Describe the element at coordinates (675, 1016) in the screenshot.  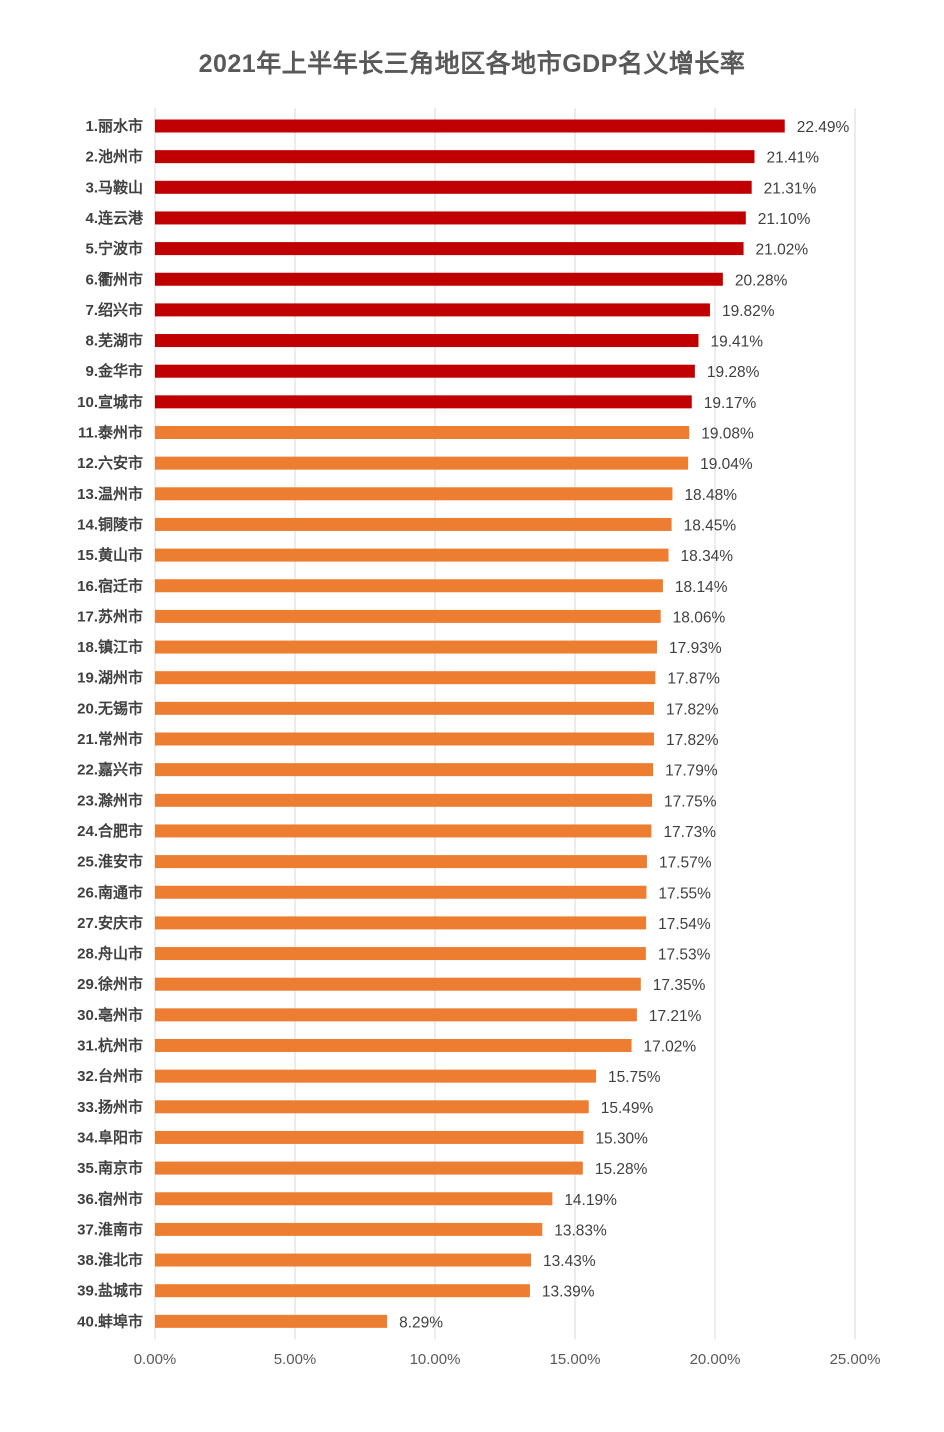
I see `data-label: 17.21%` at that location.